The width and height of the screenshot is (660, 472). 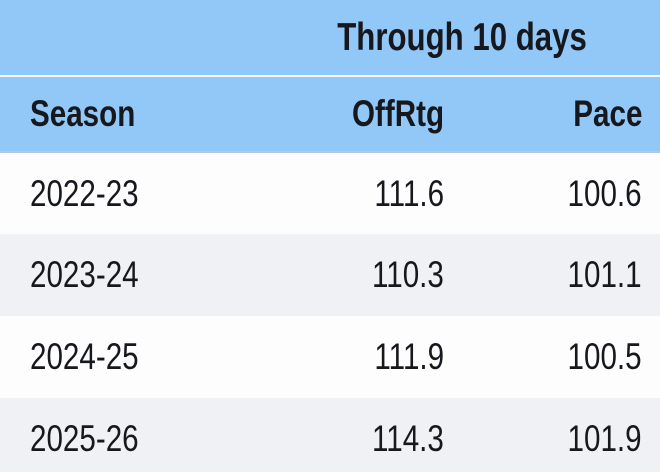 What do you see at coordinates (132, 38) in the screenshot?
I see `empty-header-cell` at bounding box center [132, 38].